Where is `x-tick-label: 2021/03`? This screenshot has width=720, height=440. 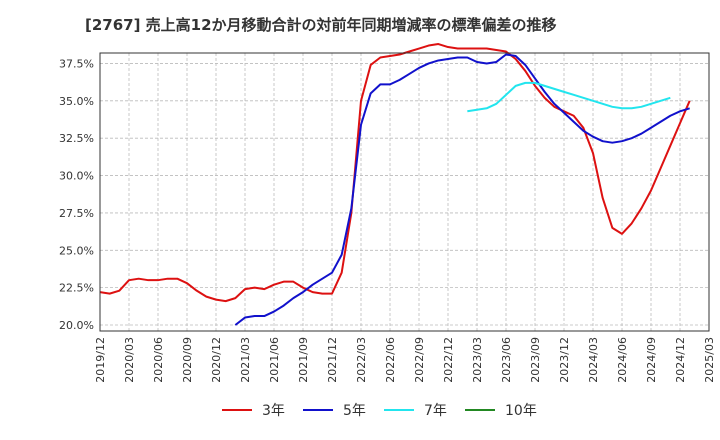
x-tick-label: 2021/03 is located at coordinates (245, 360).